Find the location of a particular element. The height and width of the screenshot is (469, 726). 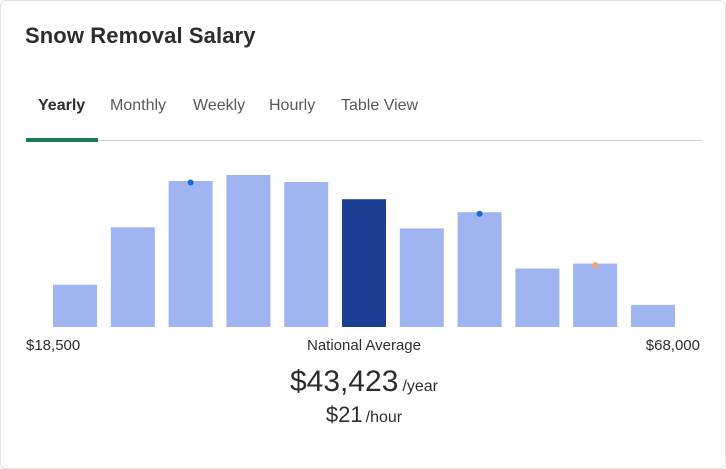

hourly-average: $21/hour is located at coordinates (363, 415).